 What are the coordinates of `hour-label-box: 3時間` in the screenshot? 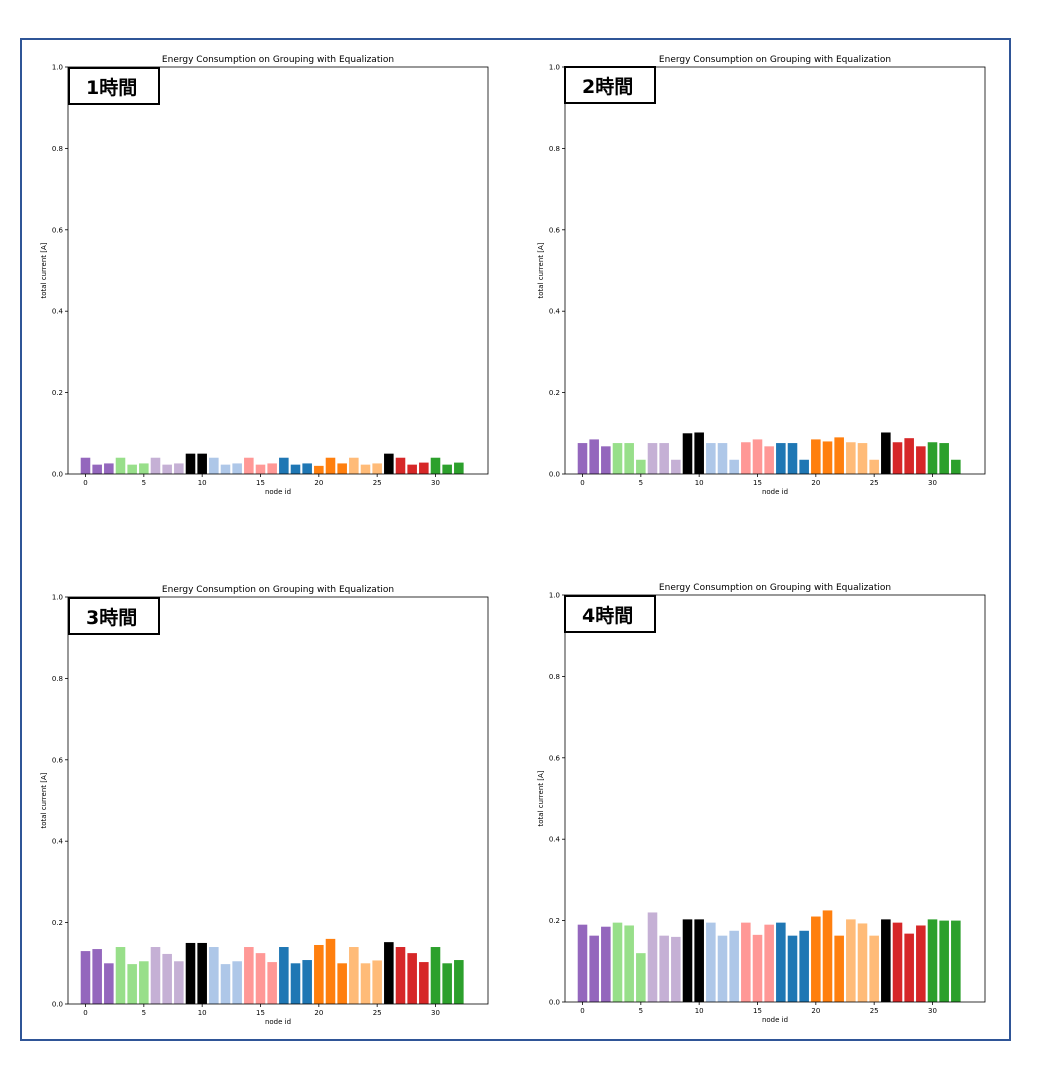 It's located at (114, 616).